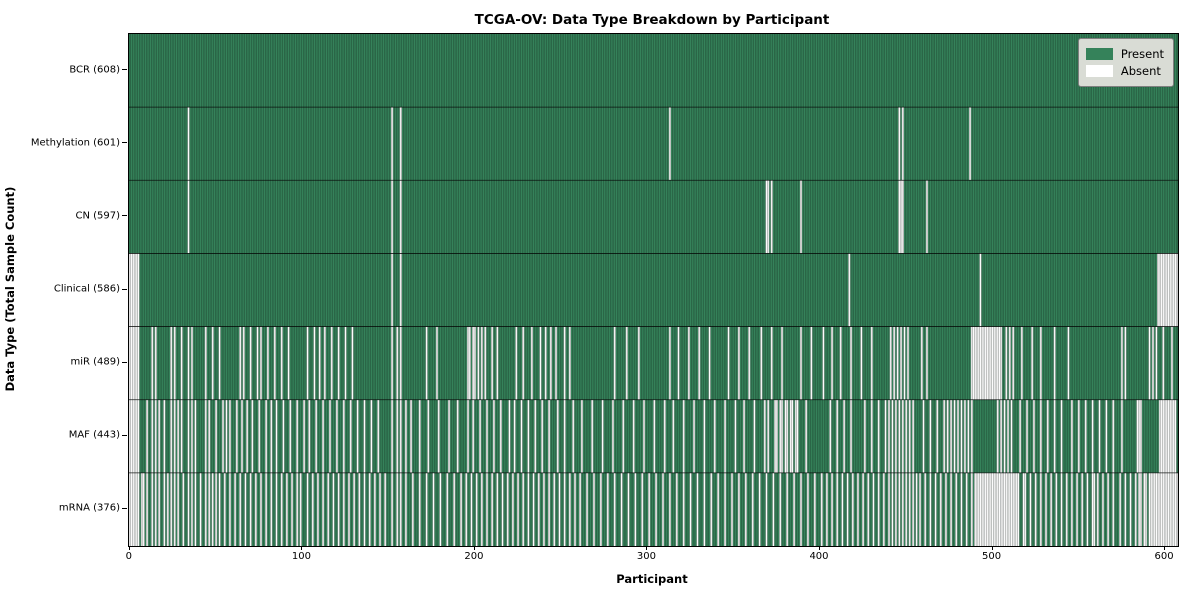 Image resolution: width=1200 pixels, height=600 pixels. What do you see at coordinates (652, 579) in the screenshot?
I see `x-axis-label: Participant` at bounding box center [652, 579].